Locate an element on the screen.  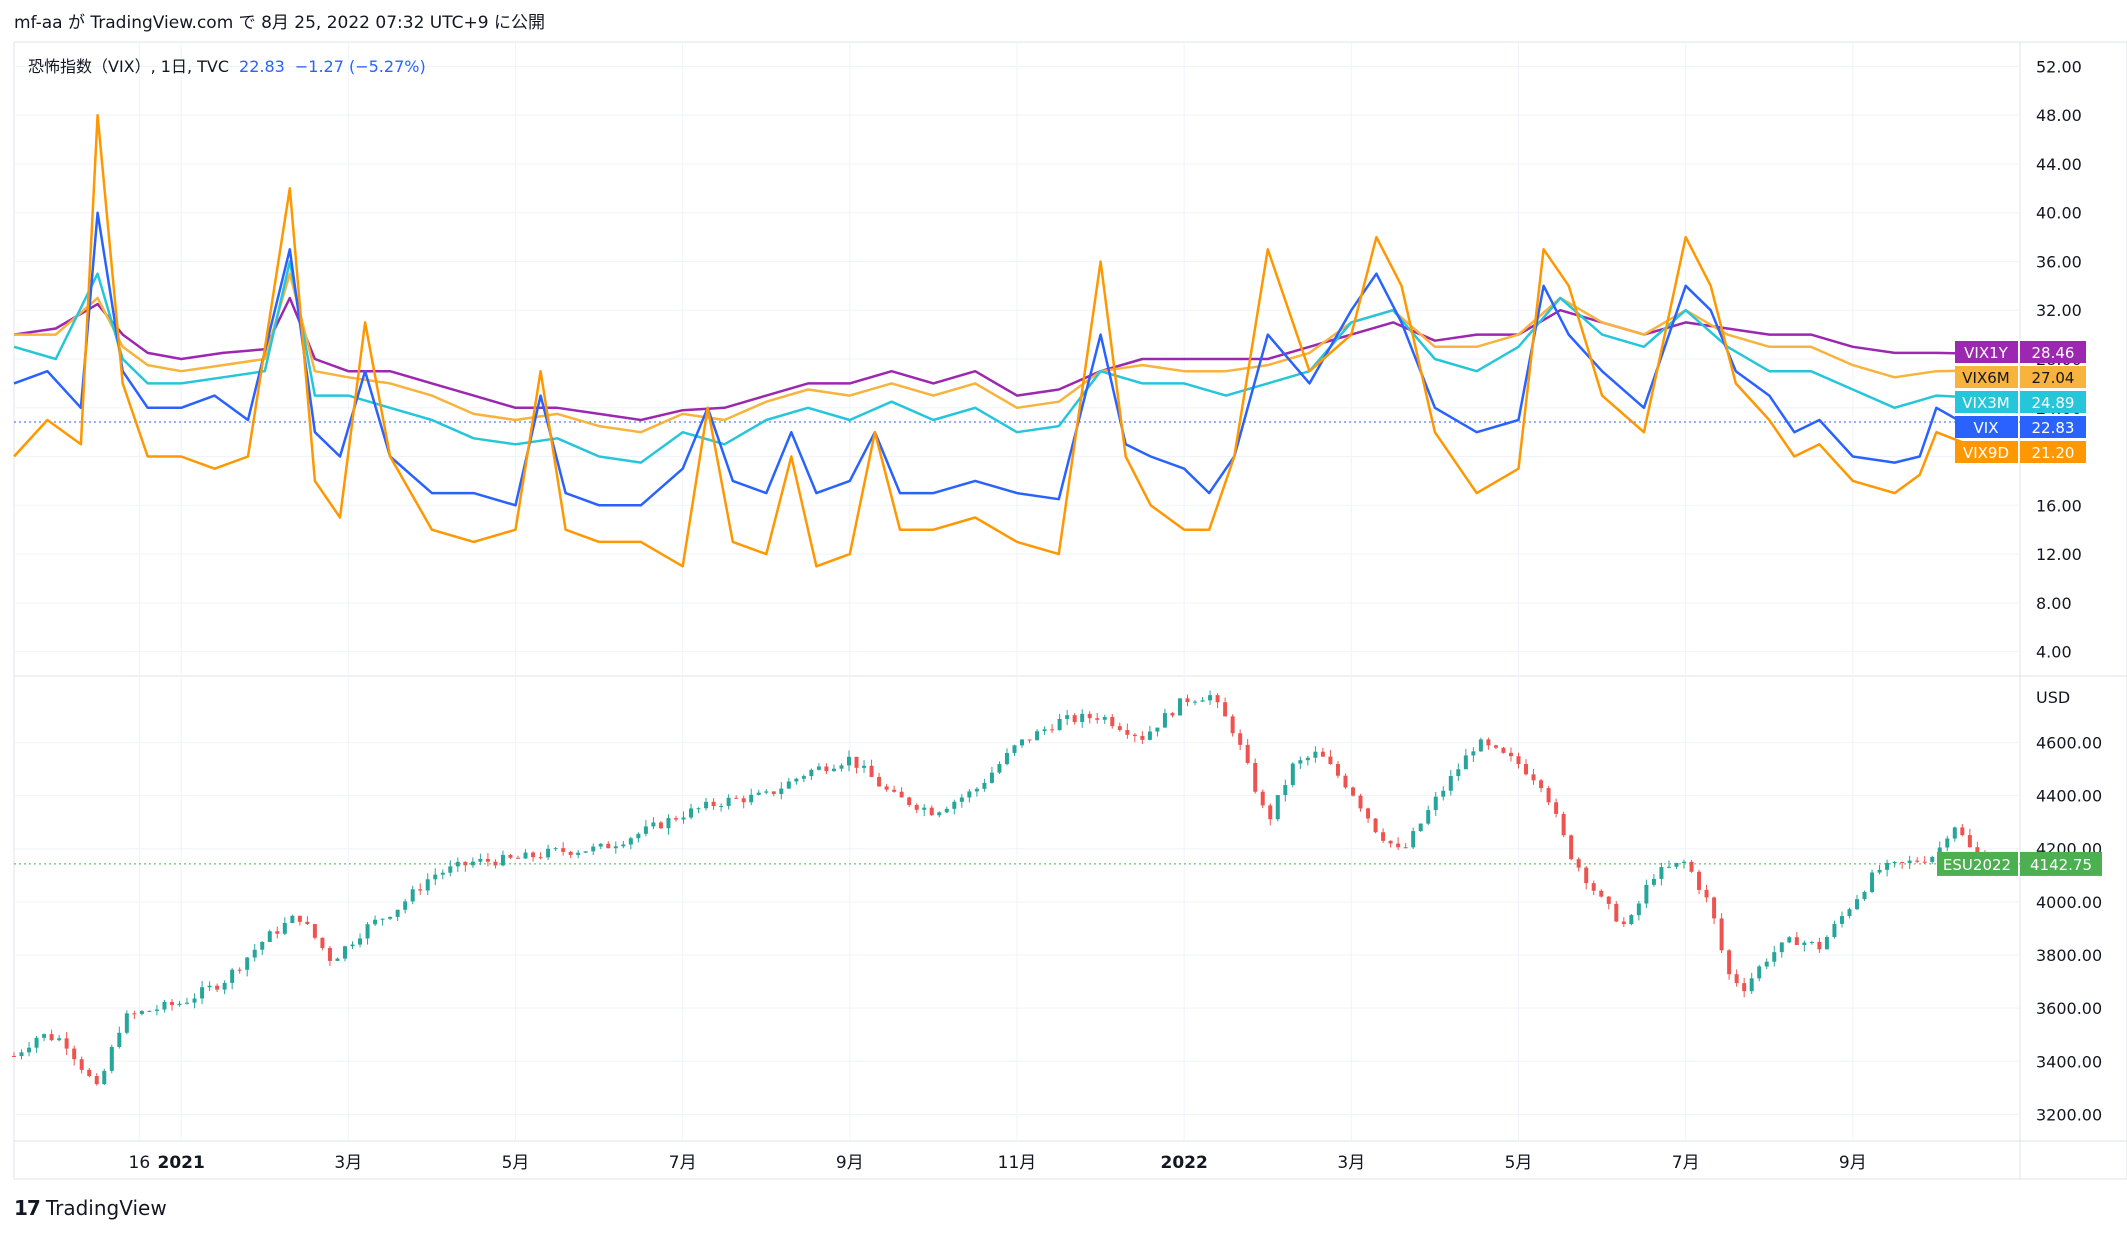
series-name-label: VIX6M is located at coordinates (1985, 378).